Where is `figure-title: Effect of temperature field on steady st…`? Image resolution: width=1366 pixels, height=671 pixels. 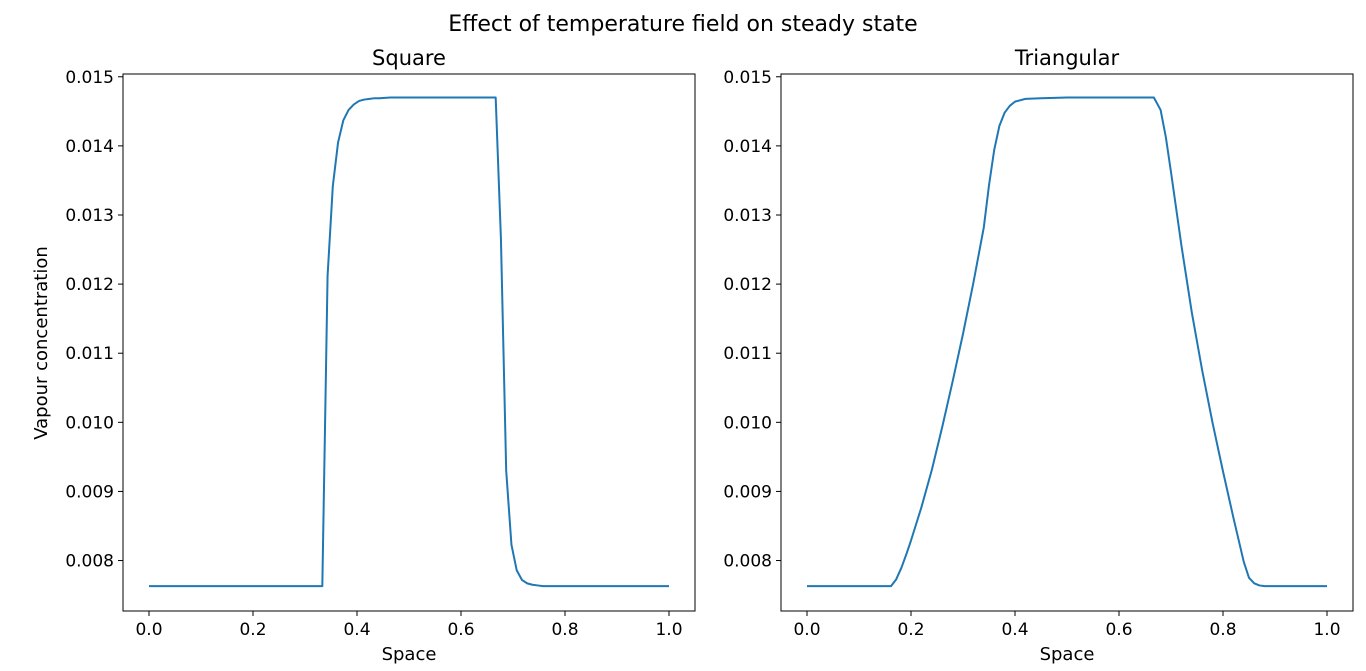
figure-title: Effect of temperature field on steady st… is located at coordinates (682, 24).